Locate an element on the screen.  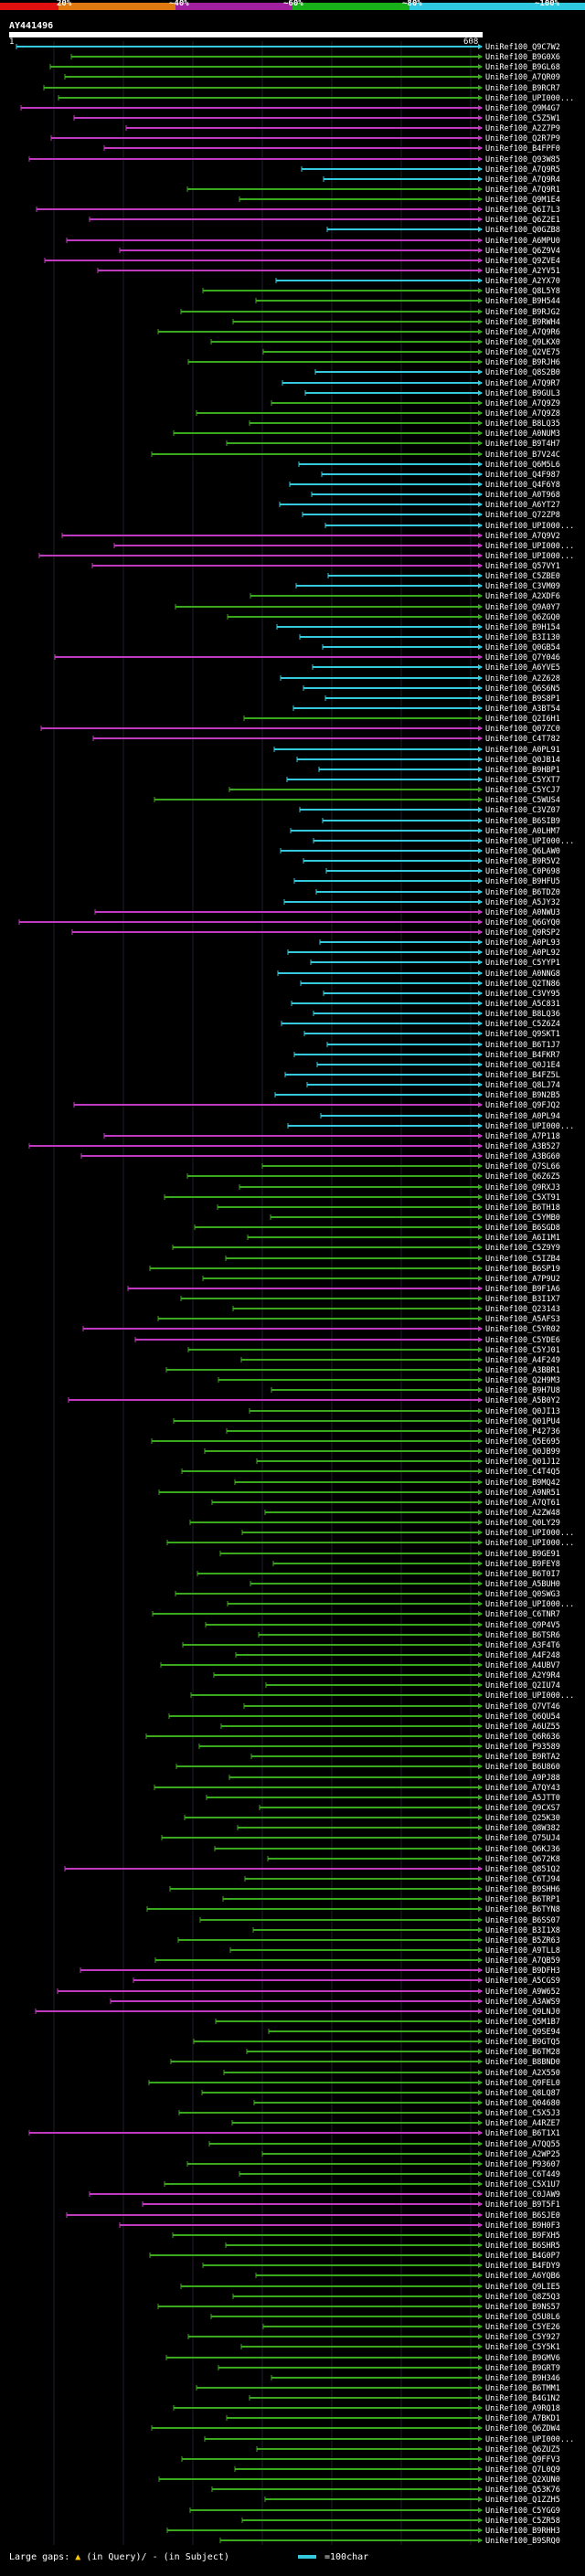
hit-row: UniRef100_B9RHH3 is located at coordinates (363, 2531).